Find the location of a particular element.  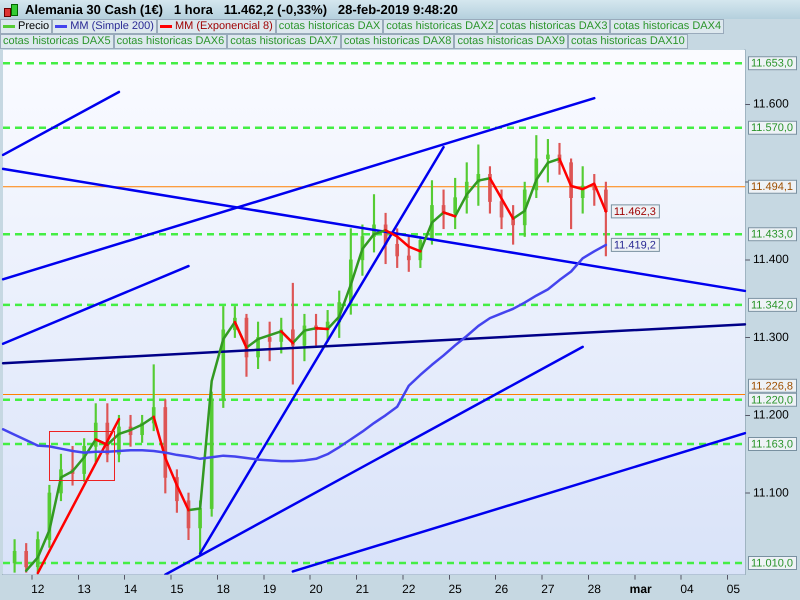

text: cotas historicas DAX4 is located at coordinates (667, 26).